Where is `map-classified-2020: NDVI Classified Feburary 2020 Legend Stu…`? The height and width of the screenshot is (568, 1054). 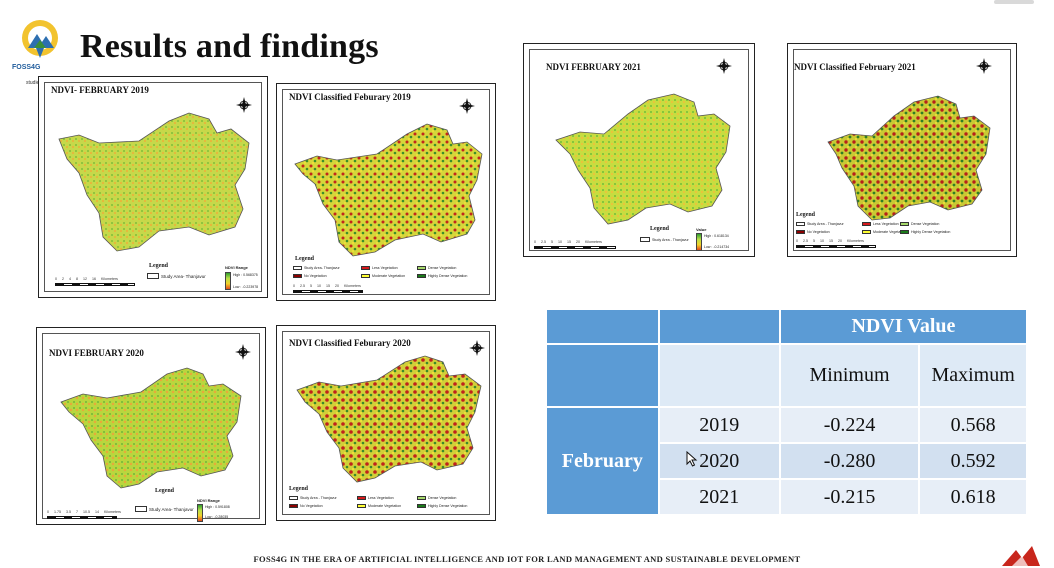 map-classified-2020: NDVI Classified Feburary 2020 Legend Stu… is located at coordinates (386, 423).